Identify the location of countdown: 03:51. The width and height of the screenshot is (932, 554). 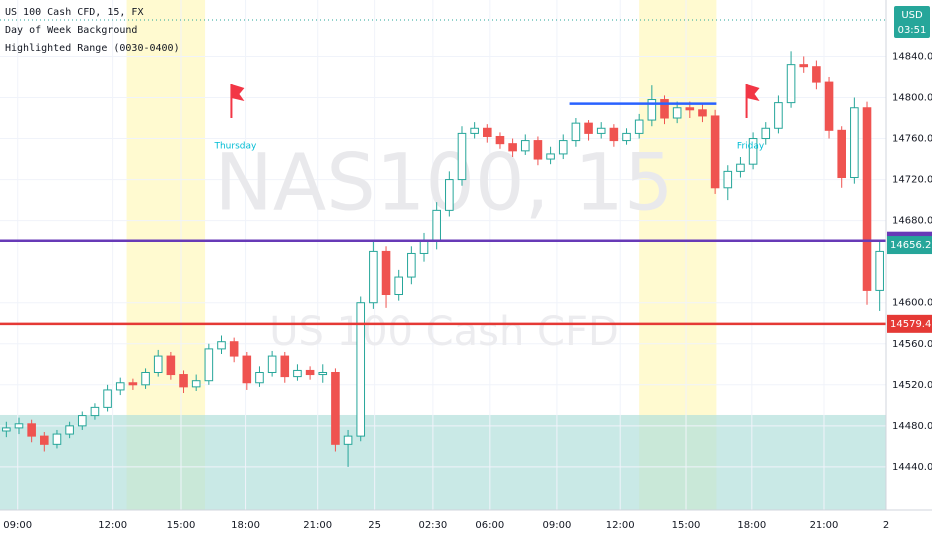
(912, 30).